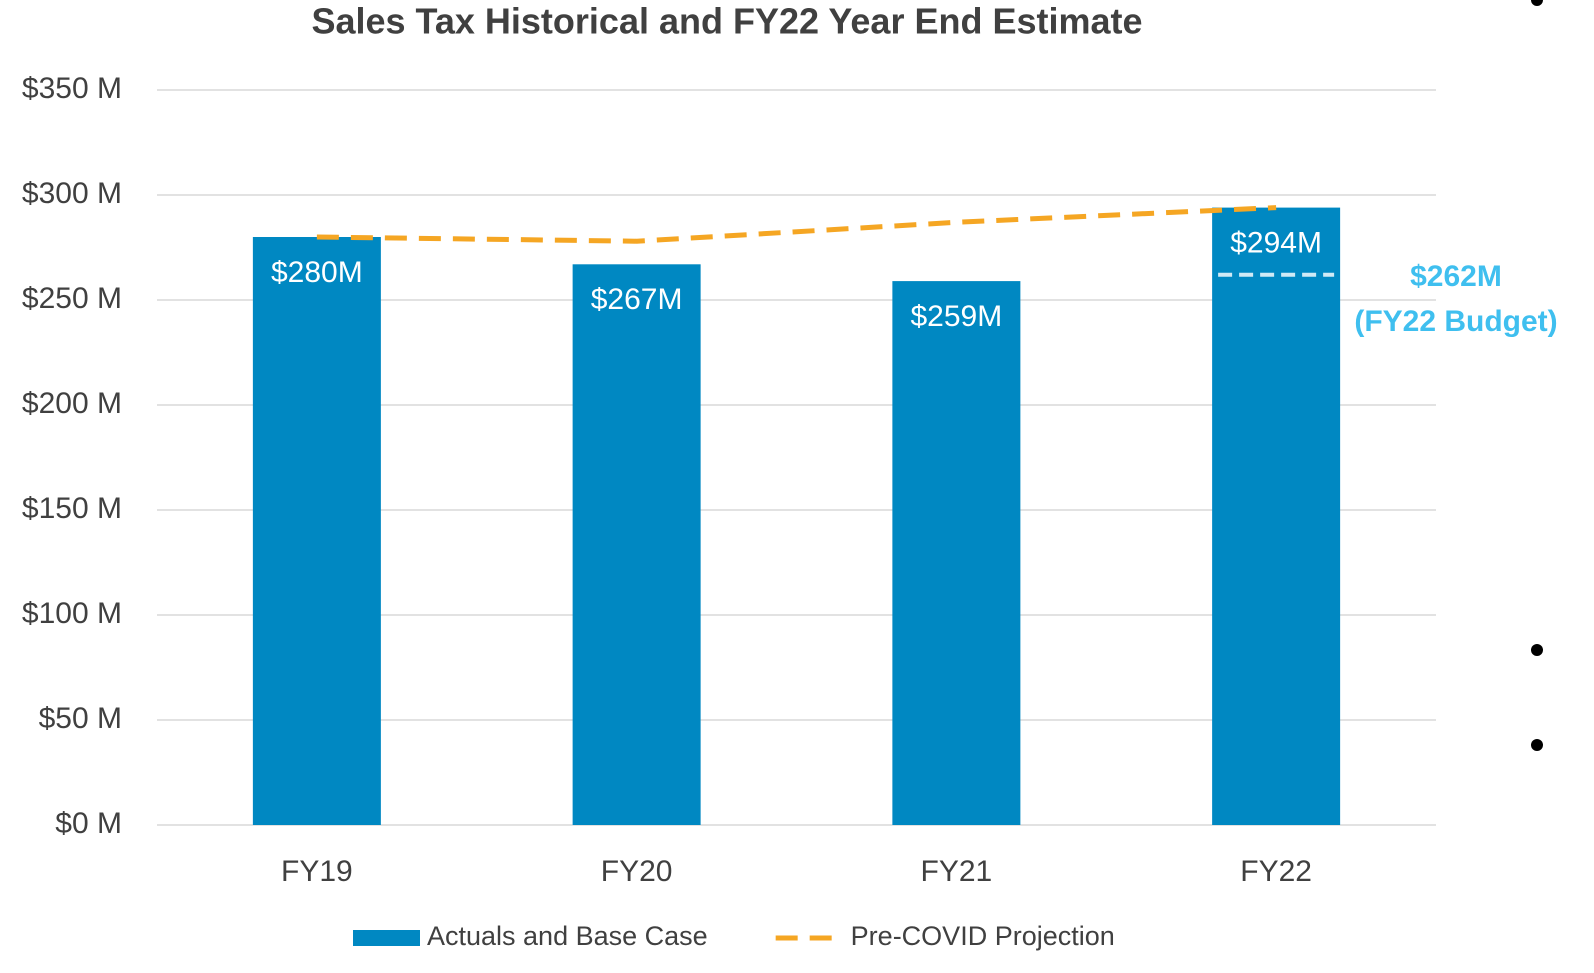 This screenshot has width=1594, height=973. Describe the element at coordinates (1276, 871) in the screenshot. I see `x-tick-label: FY22` at that location.